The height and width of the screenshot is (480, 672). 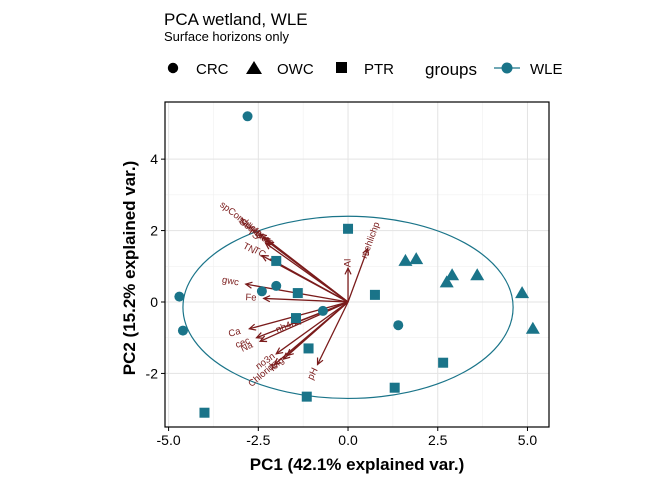 I want to click on loading-vector-Ssurface, so click(x=307, y=271).